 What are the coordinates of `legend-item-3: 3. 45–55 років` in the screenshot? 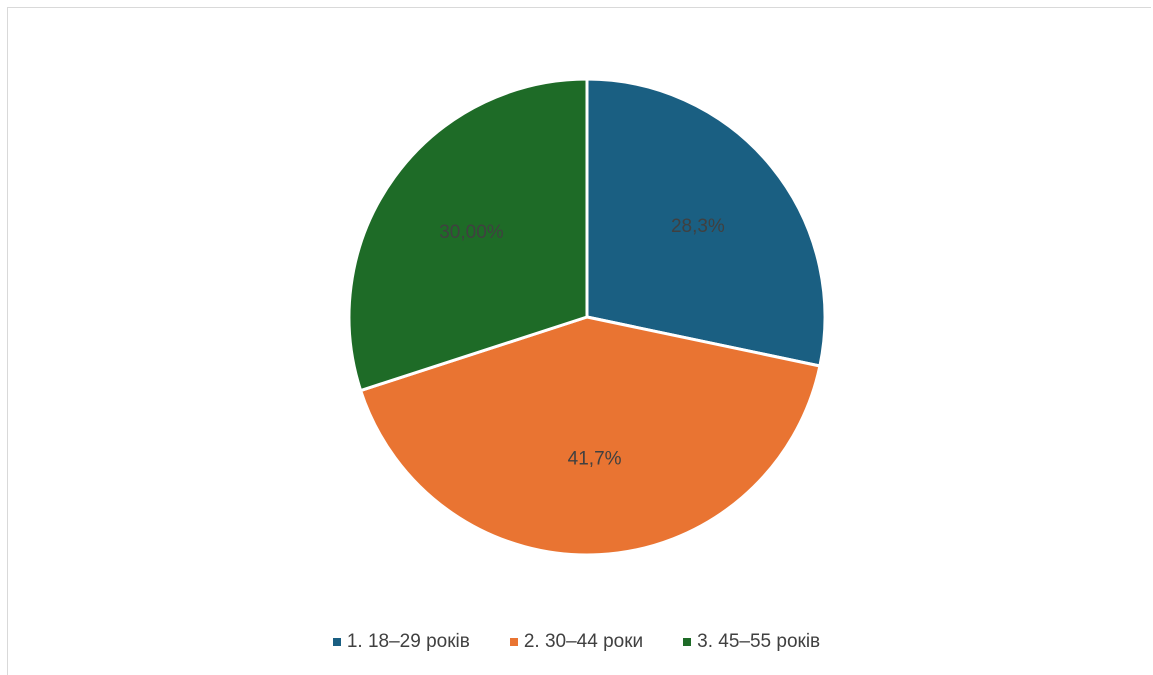 It's located at (751, 642).